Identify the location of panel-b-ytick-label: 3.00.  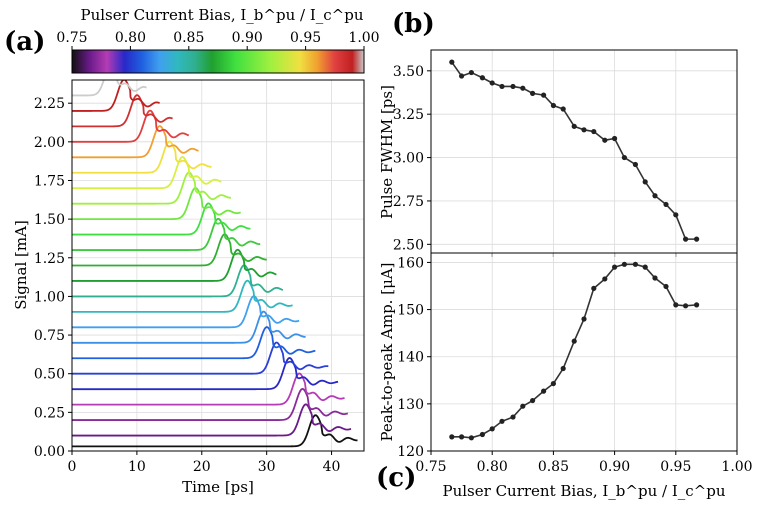
(408, 159).